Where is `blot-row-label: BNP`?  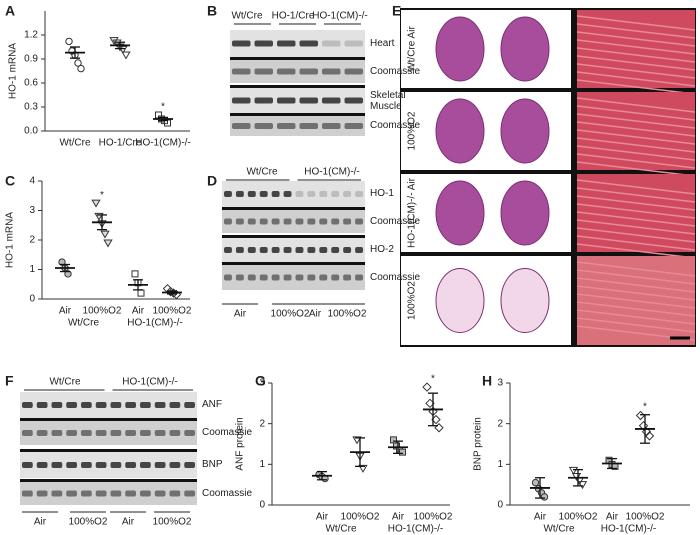
blot-row-label: BNP is located at coordinates (212, 464).